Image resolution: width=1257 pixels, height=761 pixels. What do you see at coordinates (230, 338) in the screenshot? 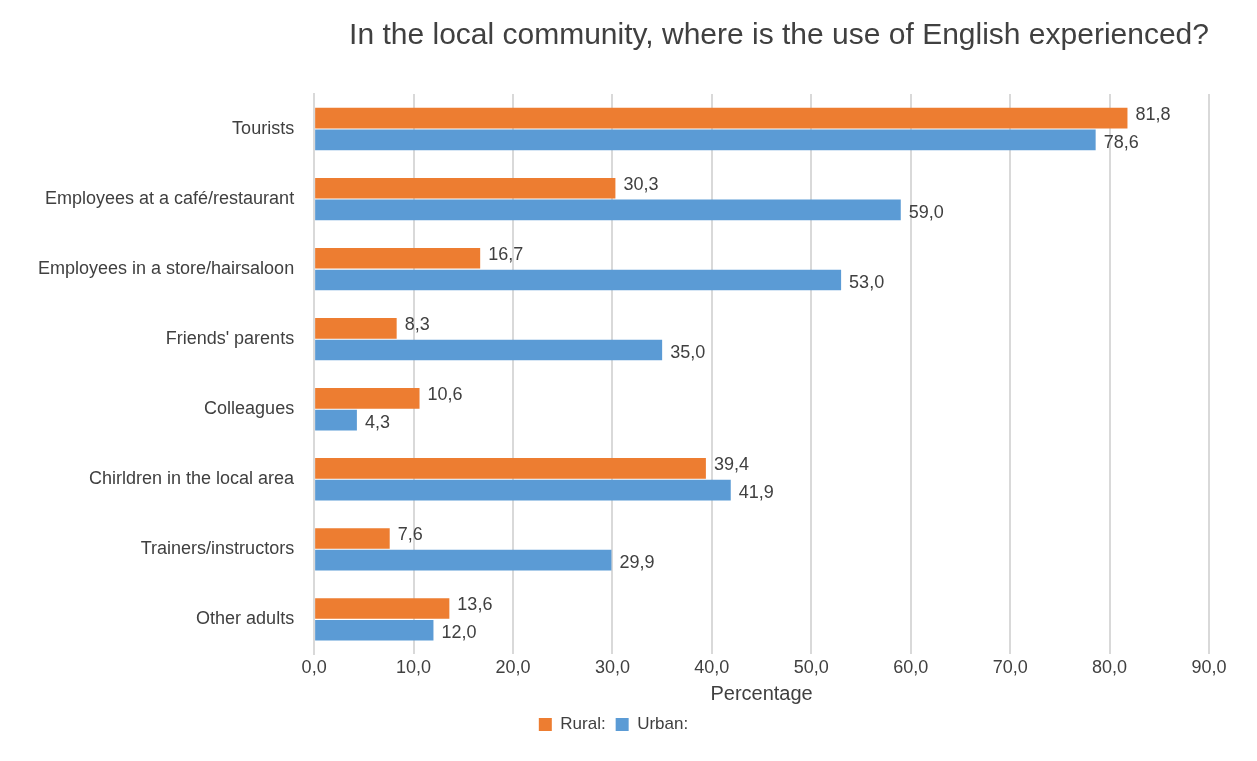
I see `y-tick-label: Friends' parents` at bounding box center [230, 338].